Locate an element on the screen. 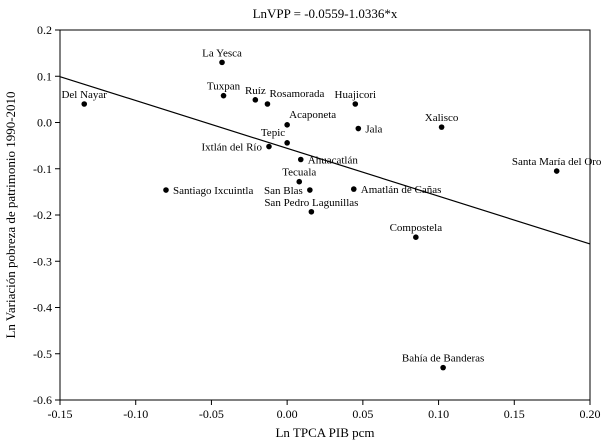  x-tick-label: -0.10 is located at coordinates (135, 414).